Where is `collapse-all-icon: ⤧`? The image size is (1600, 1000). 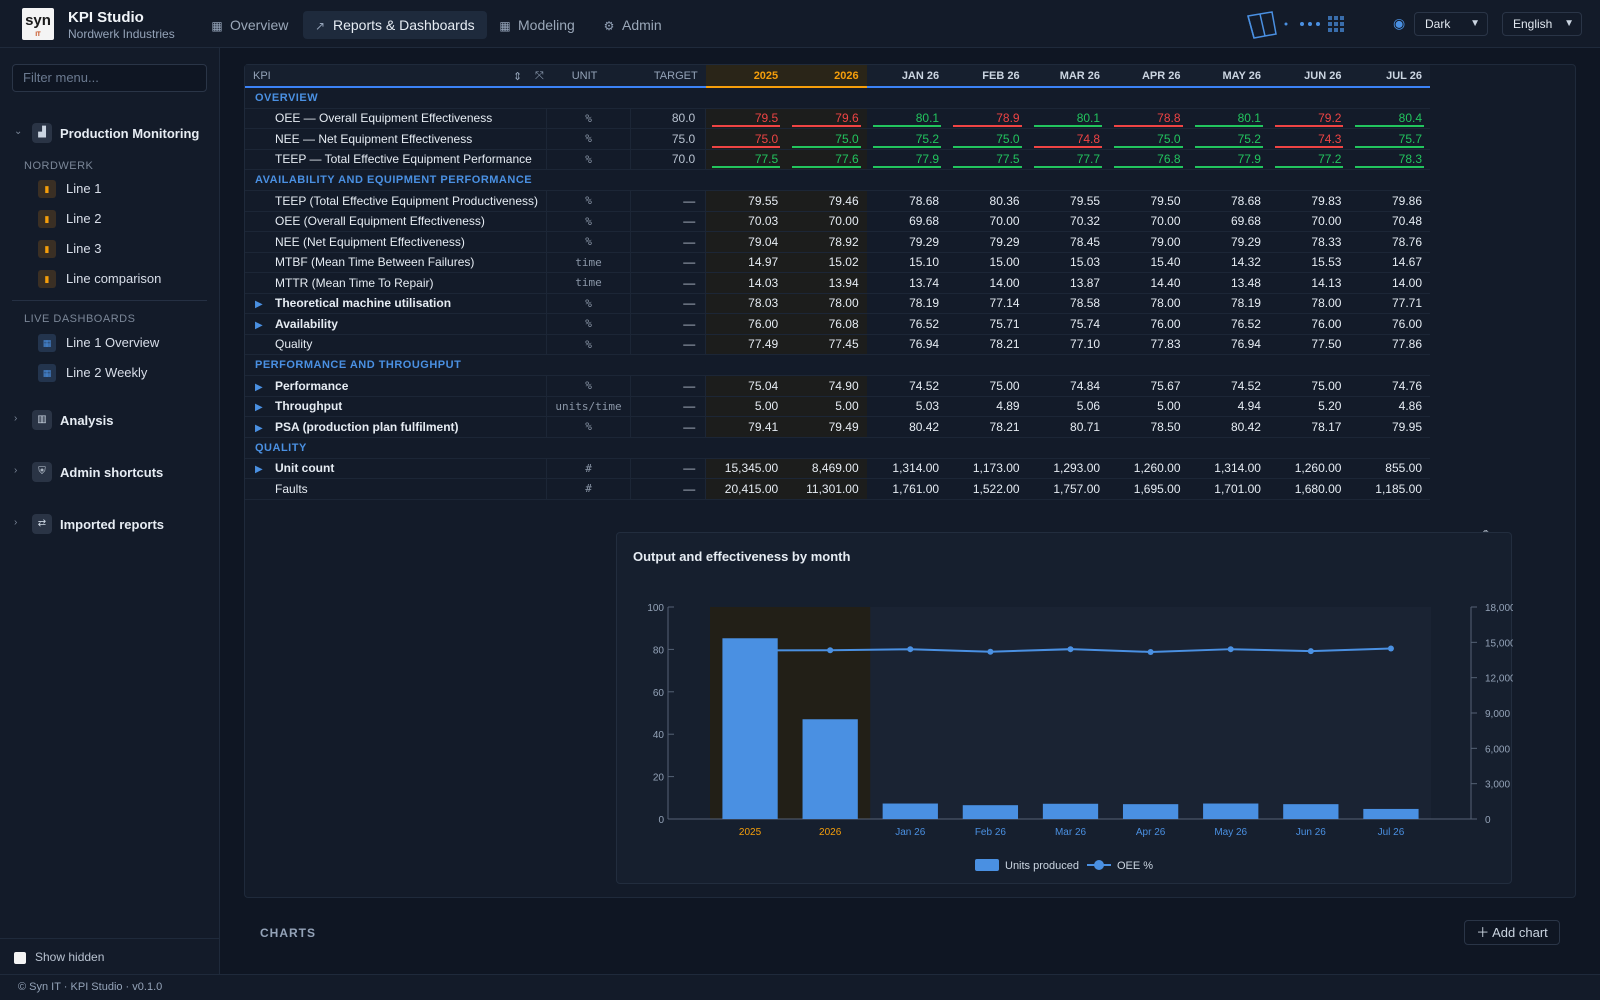
collapse-all-icon: ⤧ is located at coordinates (539, 75).